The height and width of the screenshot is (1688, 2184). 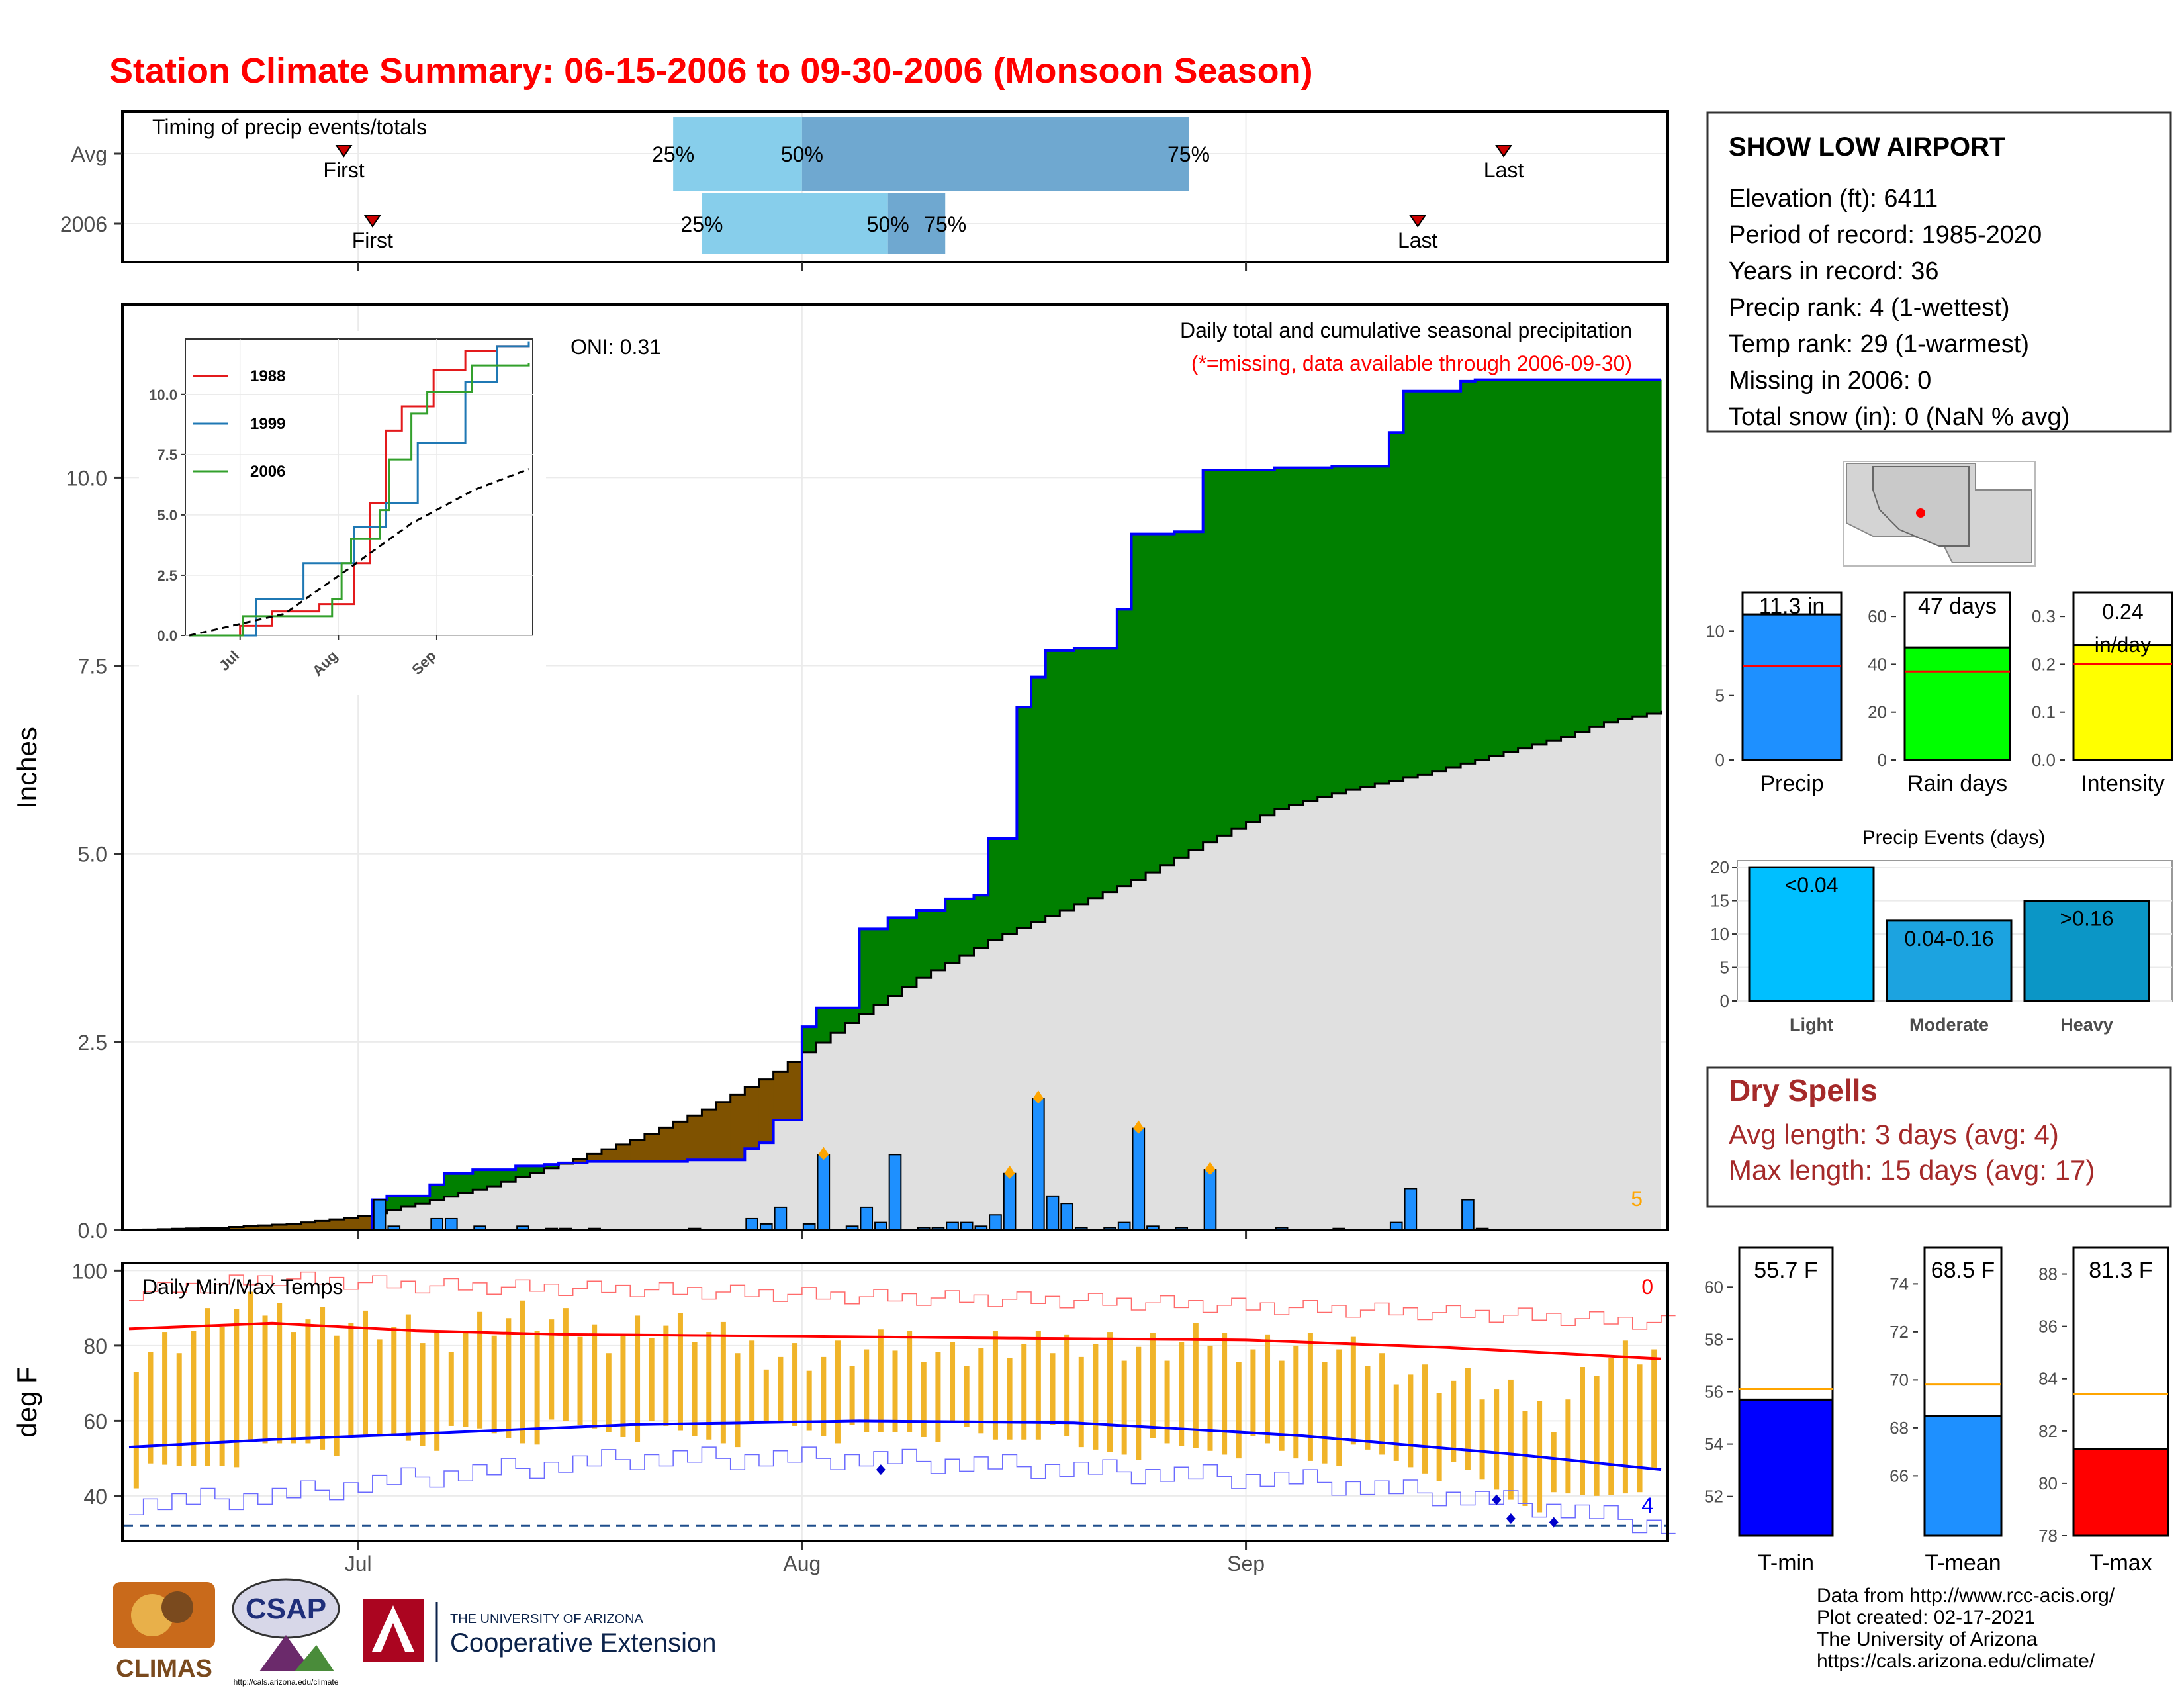 I want to click on inset-y-tick-label: 0.0, so click(x=167, y=636).